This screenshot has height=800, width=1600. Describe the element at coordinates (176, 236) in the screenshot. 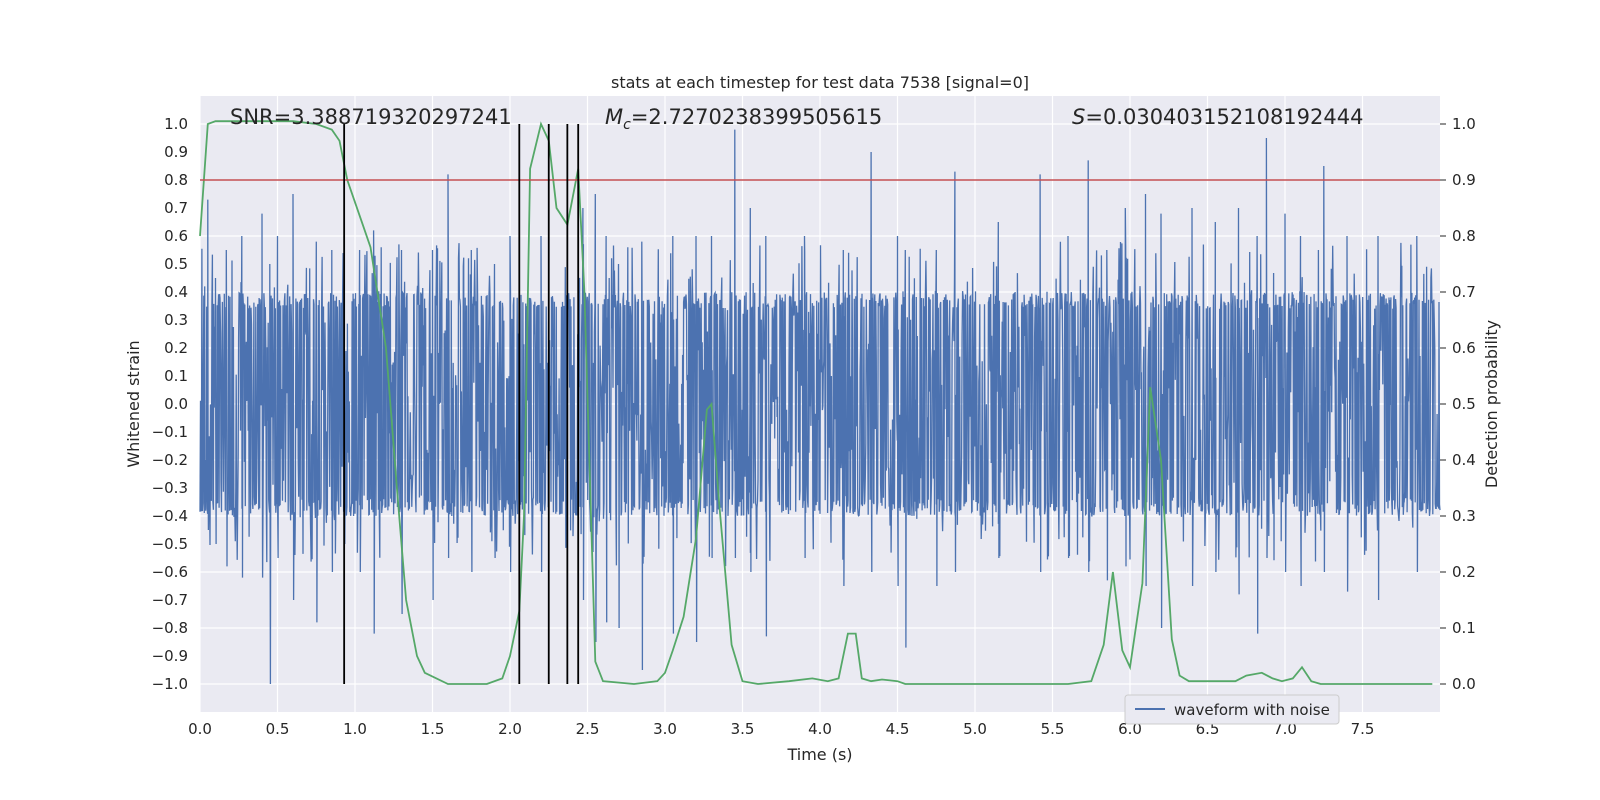

I see `y-left-tick-label: 0.6` at that location.